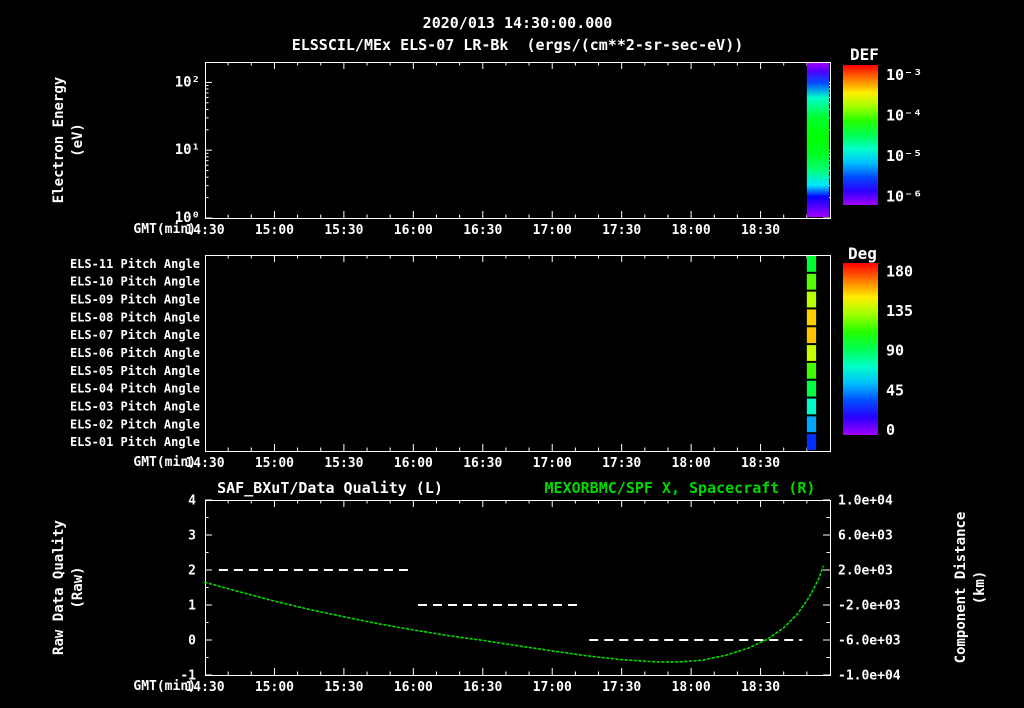  Describe the element at coordinates (135, 300) in the screenshot. I see `pitch-row-label: ELS-09 Pitch Angle` at that location.